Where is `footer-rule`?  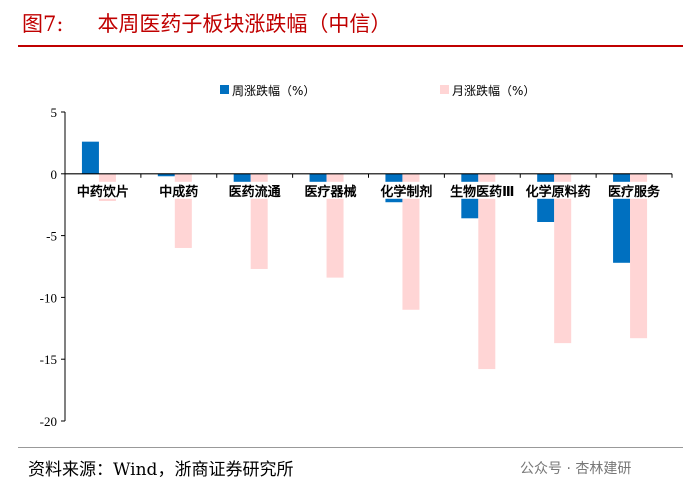 footer-rule is located at coordinates (350, 447).